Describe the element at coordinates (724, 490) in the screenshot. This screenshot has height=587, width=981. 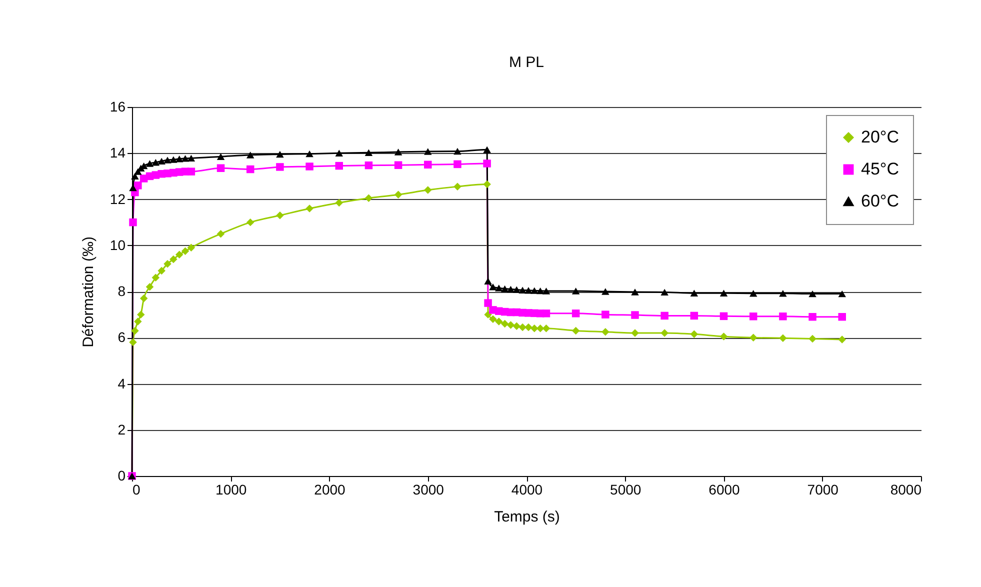
I see `x-tick-label: 6000` at that location.